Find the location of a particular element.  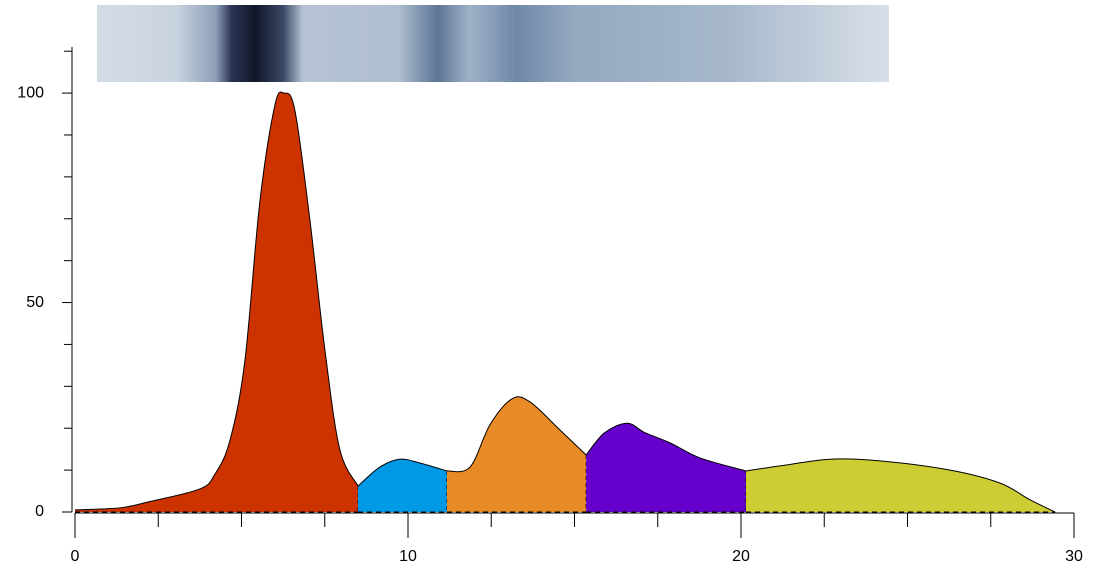

y-tick-label: 100 is located at coordinates (30, 92).